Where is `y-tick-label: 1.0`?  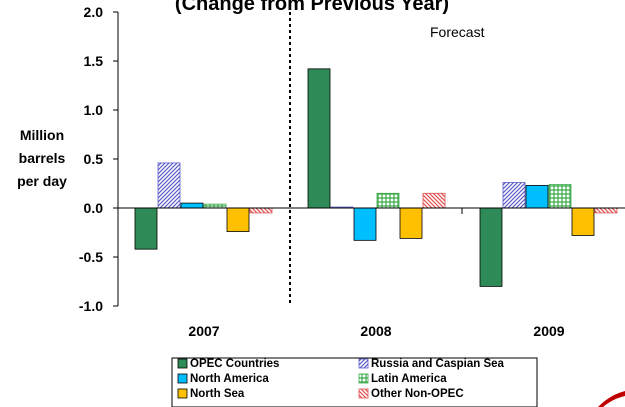
y-tick-label: 1.0 is located at coordinates (94, 110).